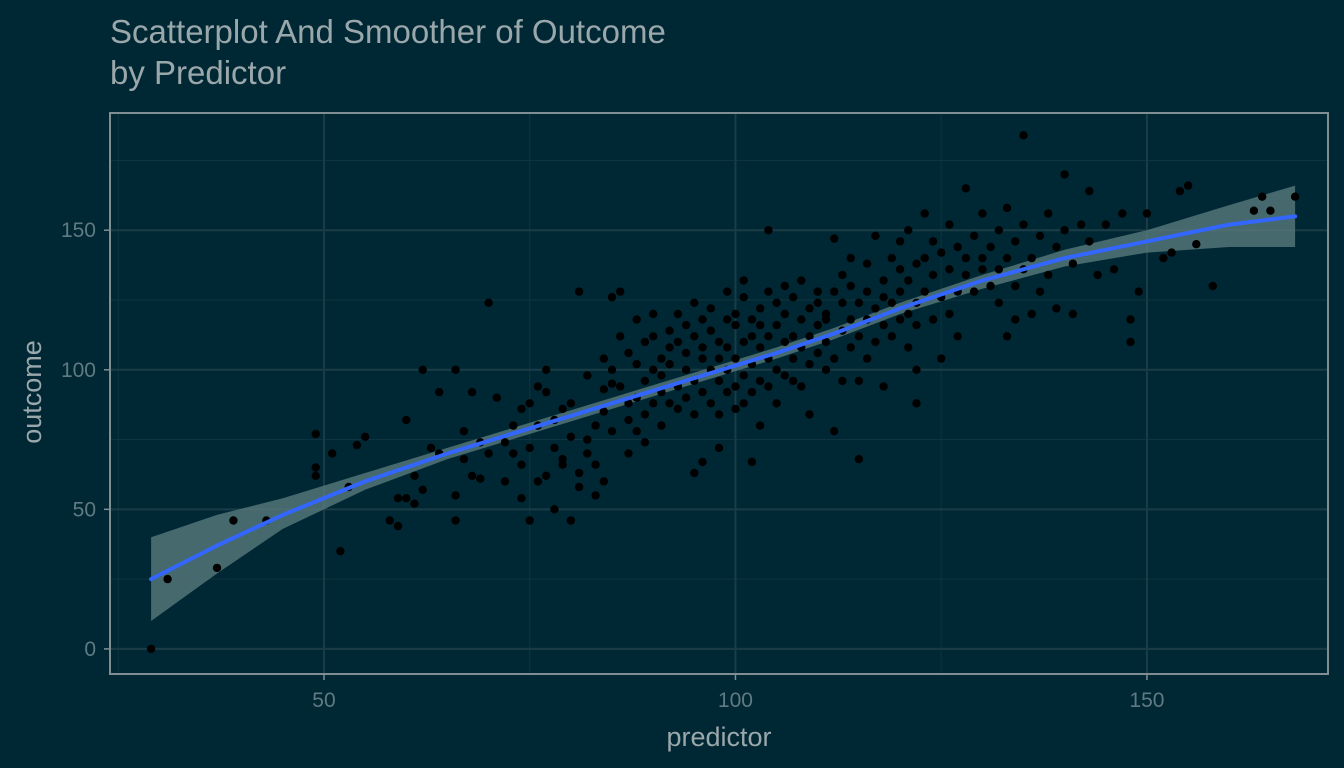 The image size is (1344, 768). Describe the element at coordinates (388, 31) in the screenshot. I see `chart-title: Scatterplot And Smoother of Outcome` at that location.